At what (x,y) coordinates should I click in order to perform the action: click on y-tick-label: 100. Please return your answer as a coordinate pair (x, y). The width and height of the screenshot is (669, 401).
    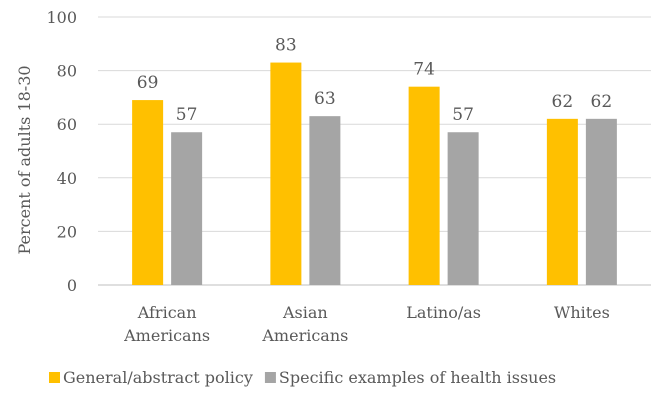
    Looking at the image, I should click on (61, 17).